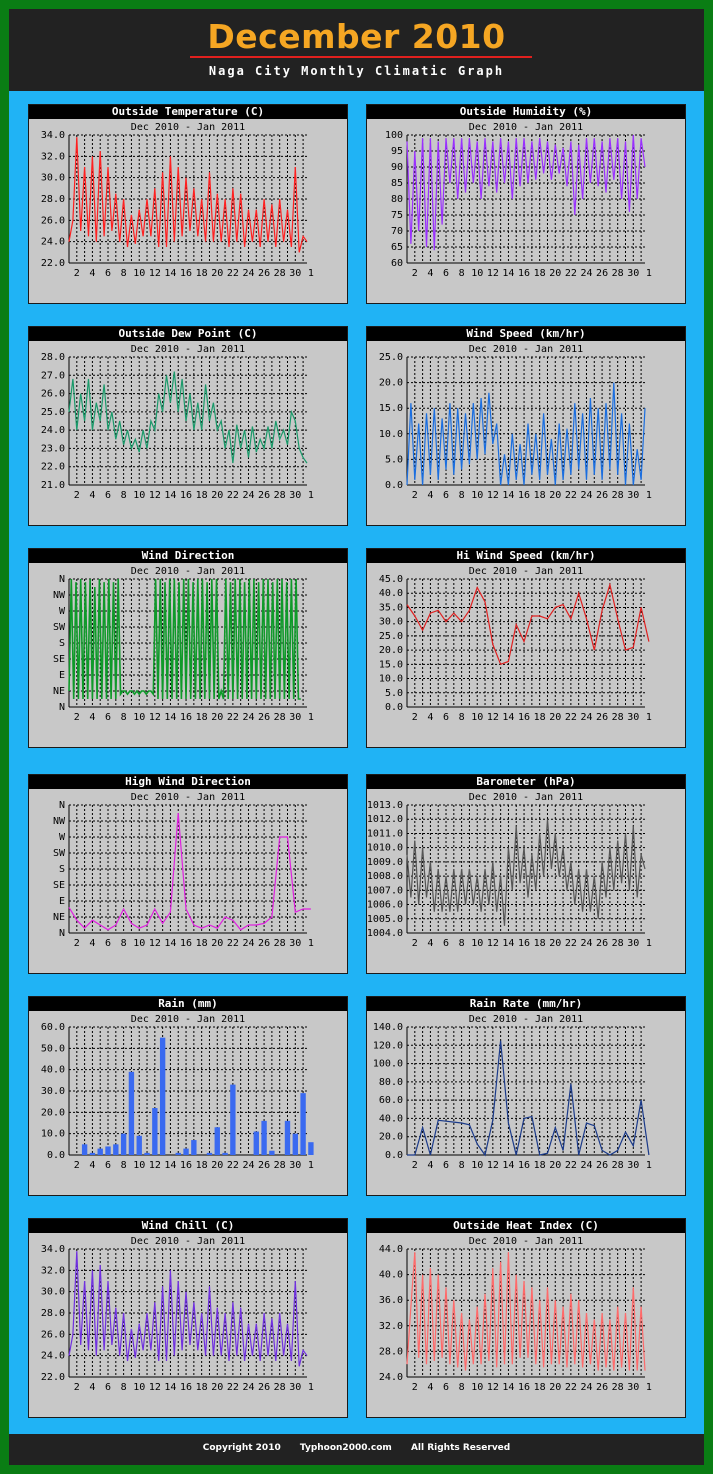  I want to click on y-tick-label: 36.0, so click(391, 1300).